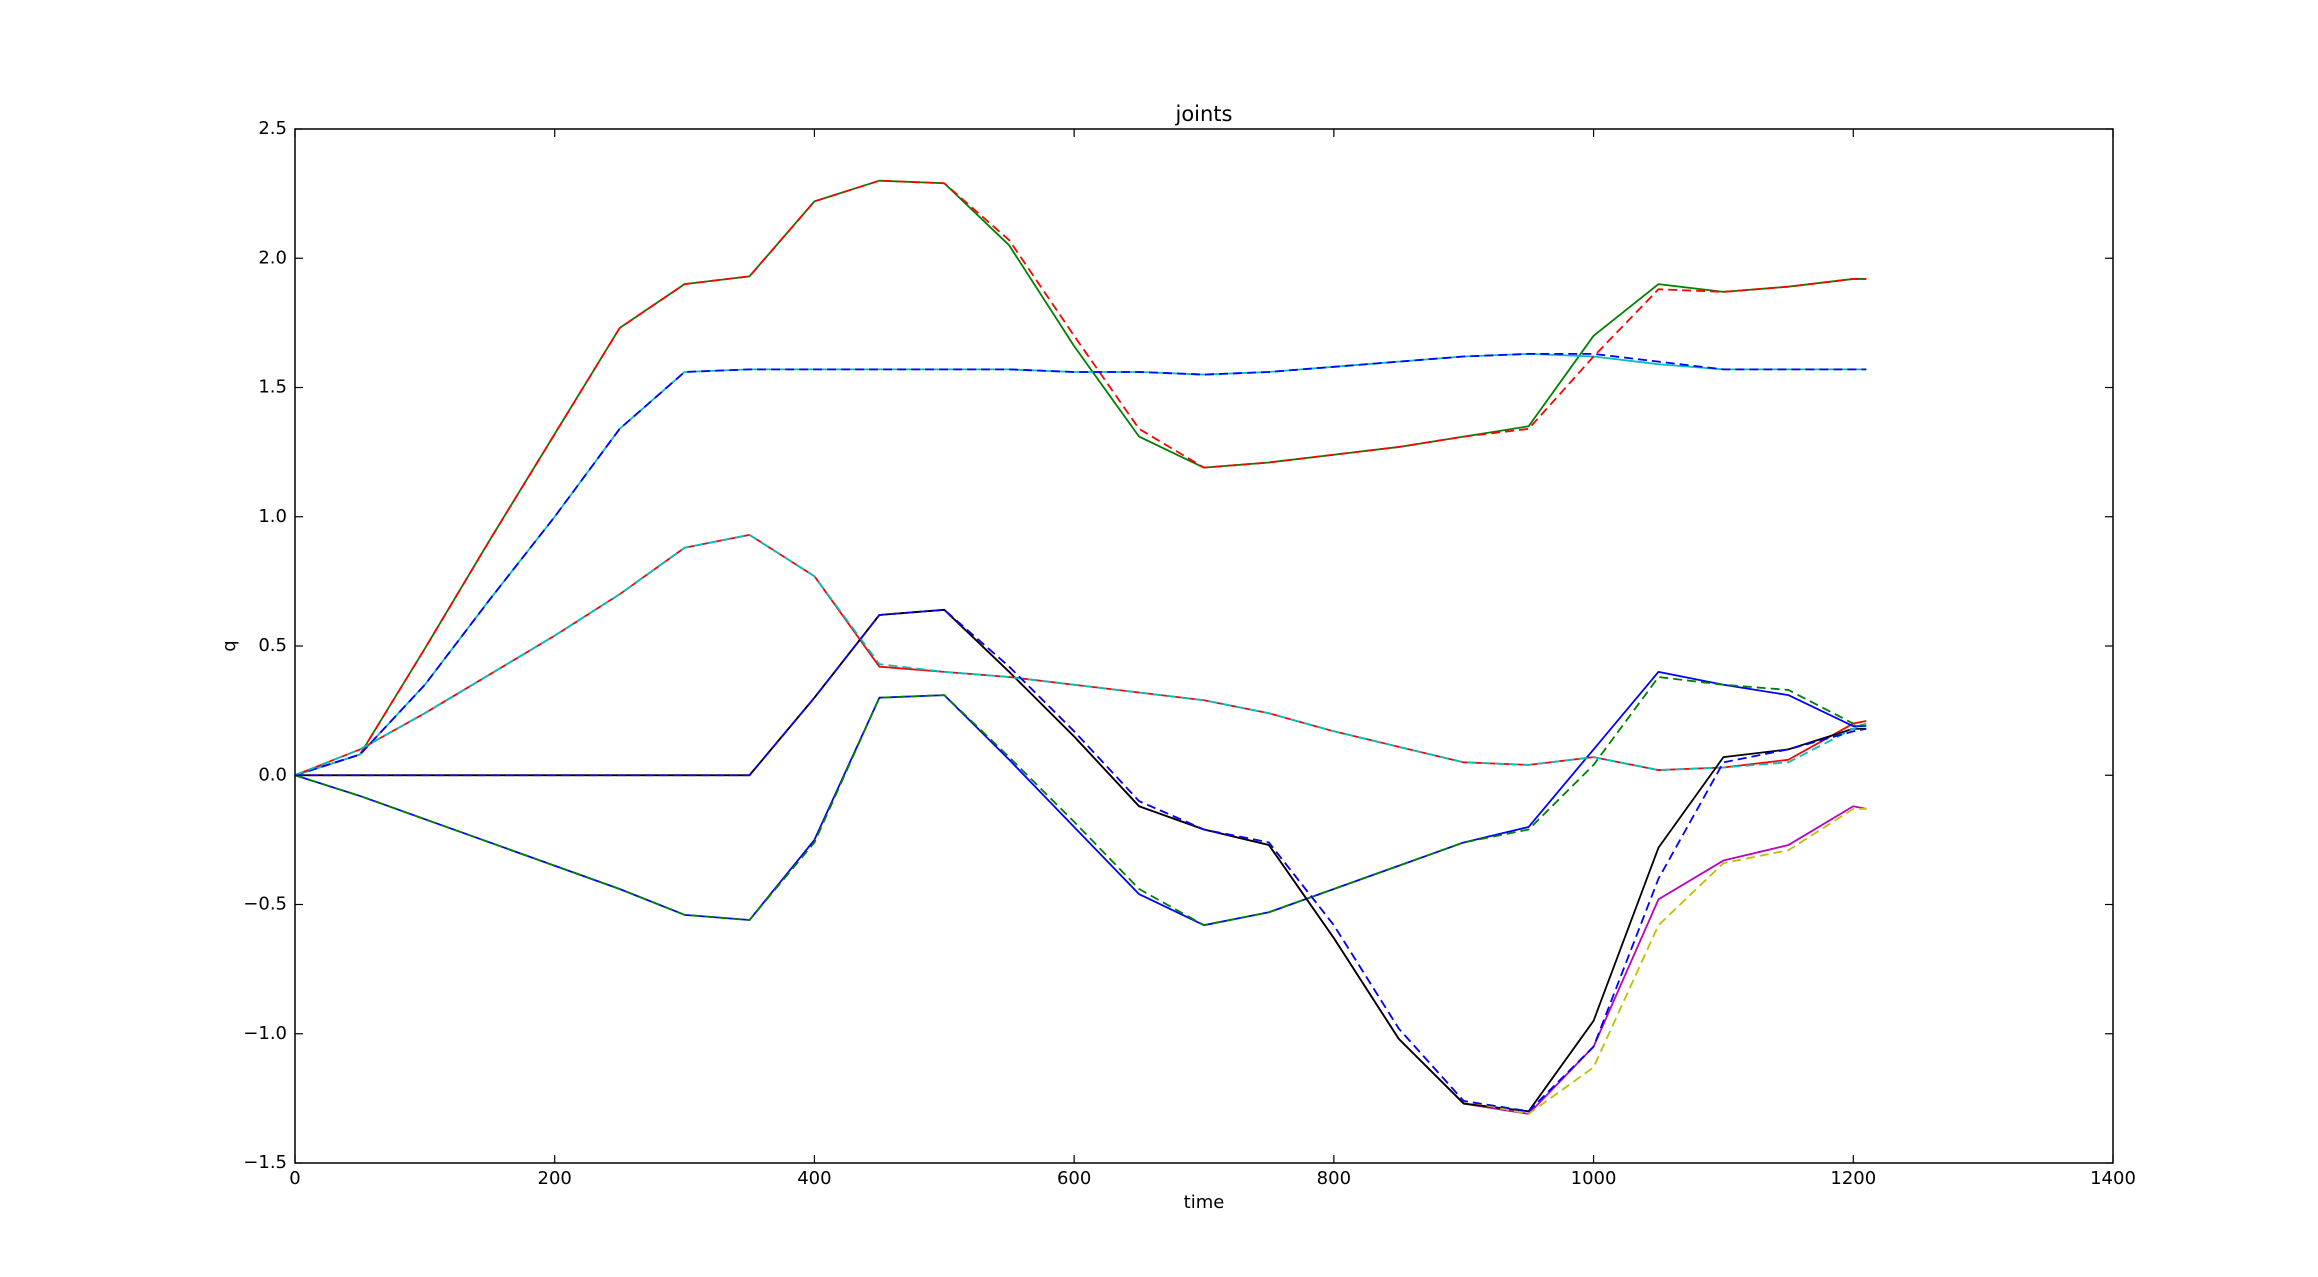 Image resolution: width=2318 pixels, height=1277 pixels. What do you see at coordinates (265, 1033) in the screenshot?
I see `y-tick-label: −1.0` at bounding box center [265, 1033].